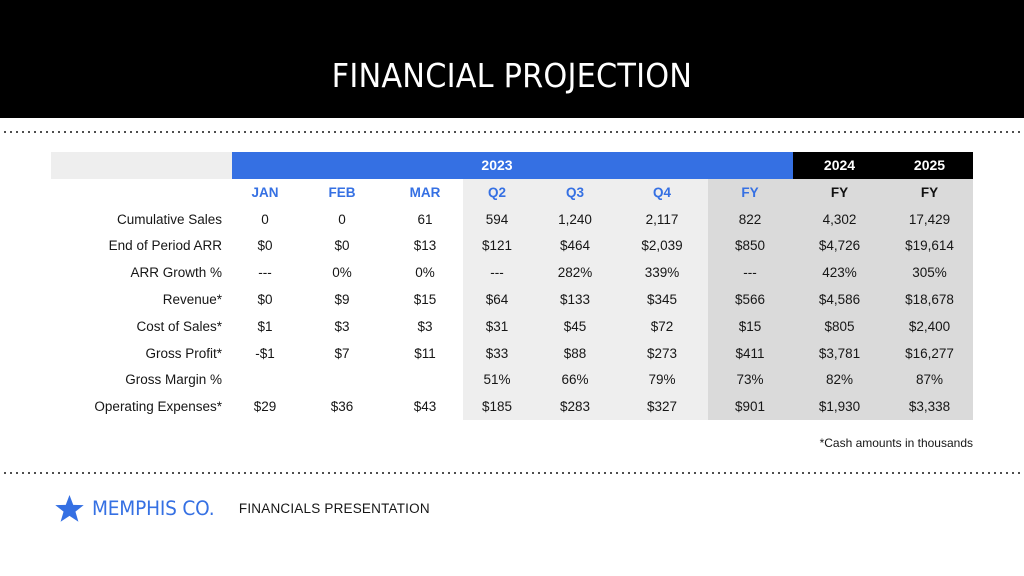 The height and width of the screenshot is (576, 1024). I want to click on table-cell: $283, so click(575, 406).